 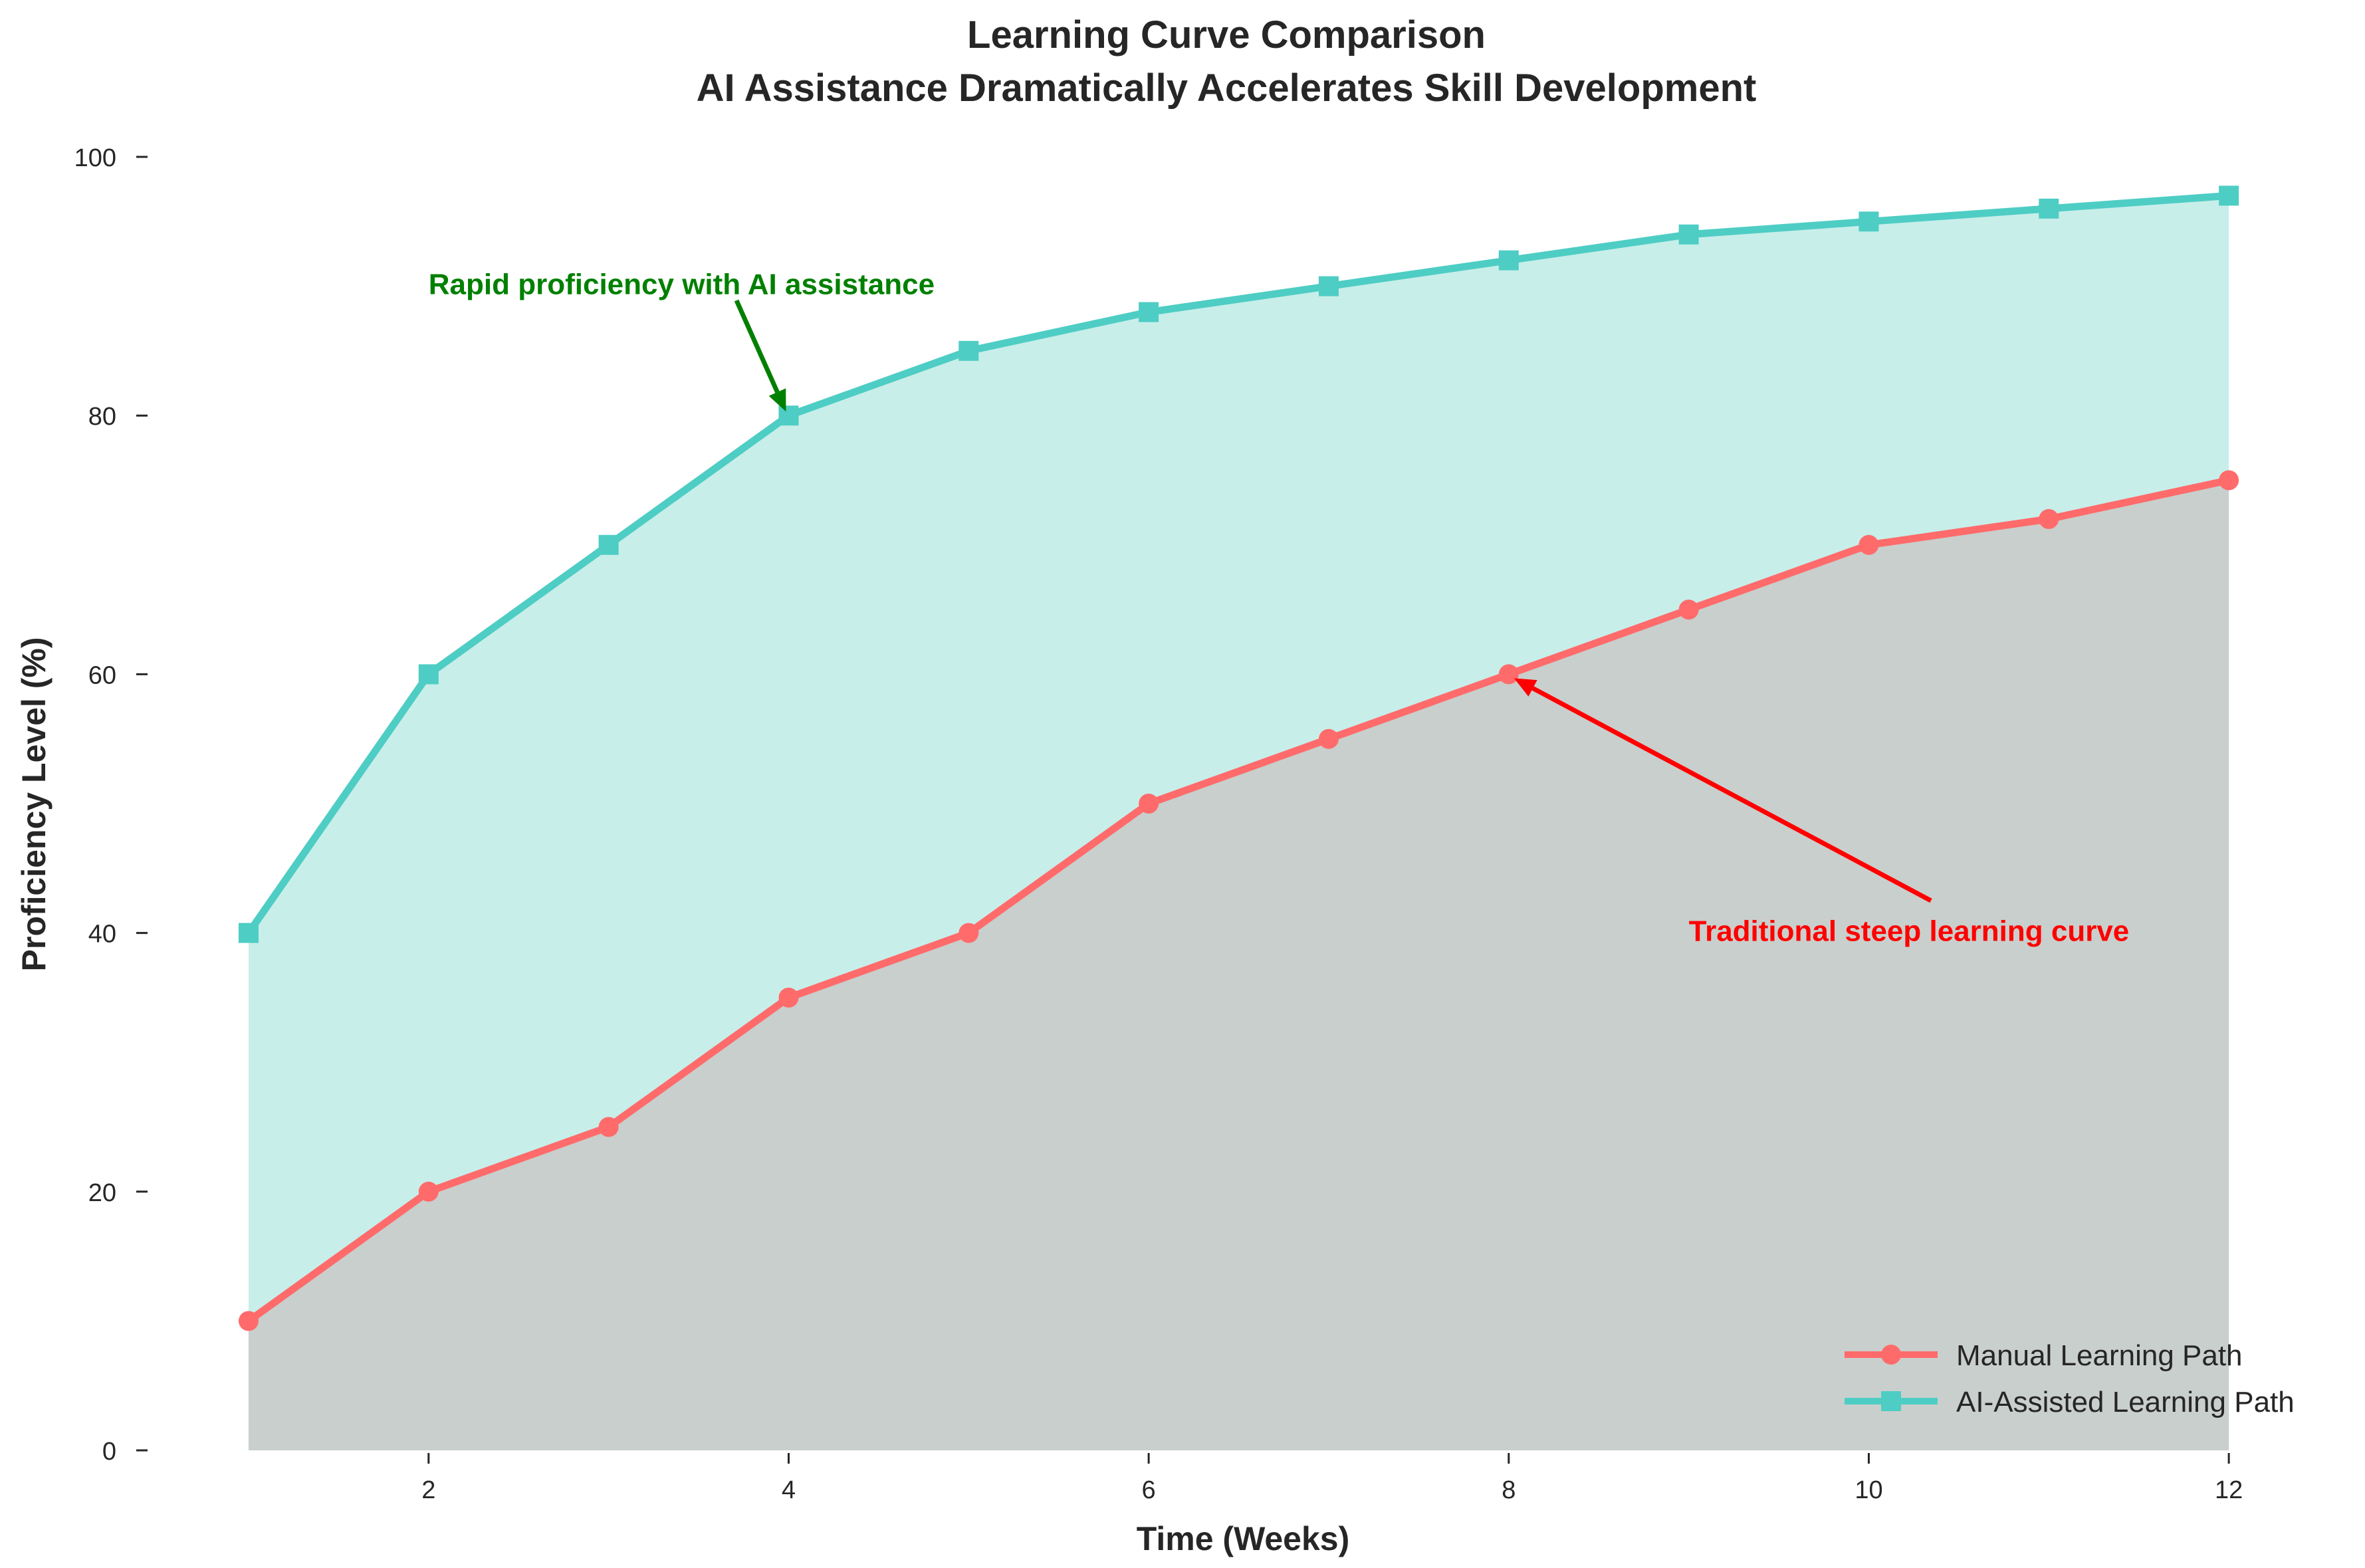 I want to click on x-tick-label: 2, so click(x=428, y=1490).